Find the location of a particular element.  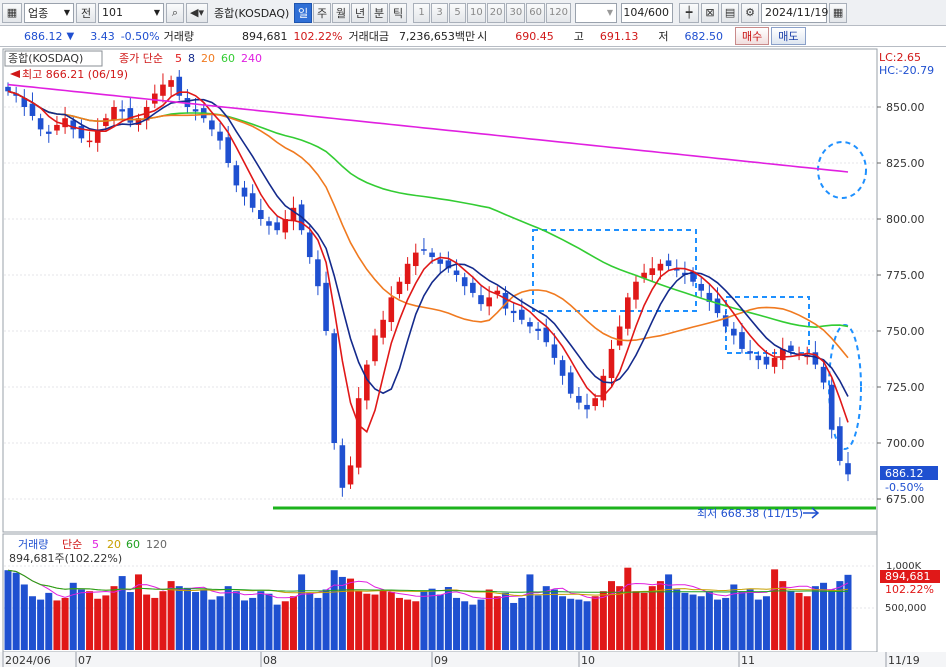

tab-period-day: 일 is located at coordinates (303, 12).